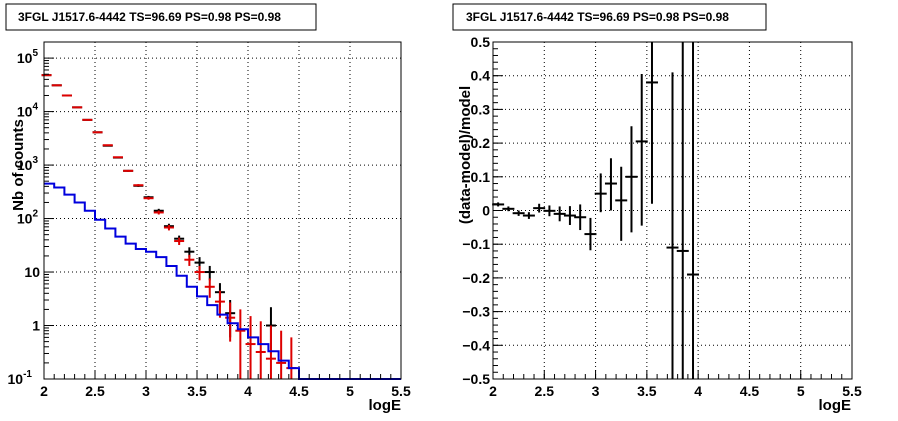  Describe the element at coordinates (28, 111) in the screenshot. I see `y-tick-label: 10⁴` at that location.